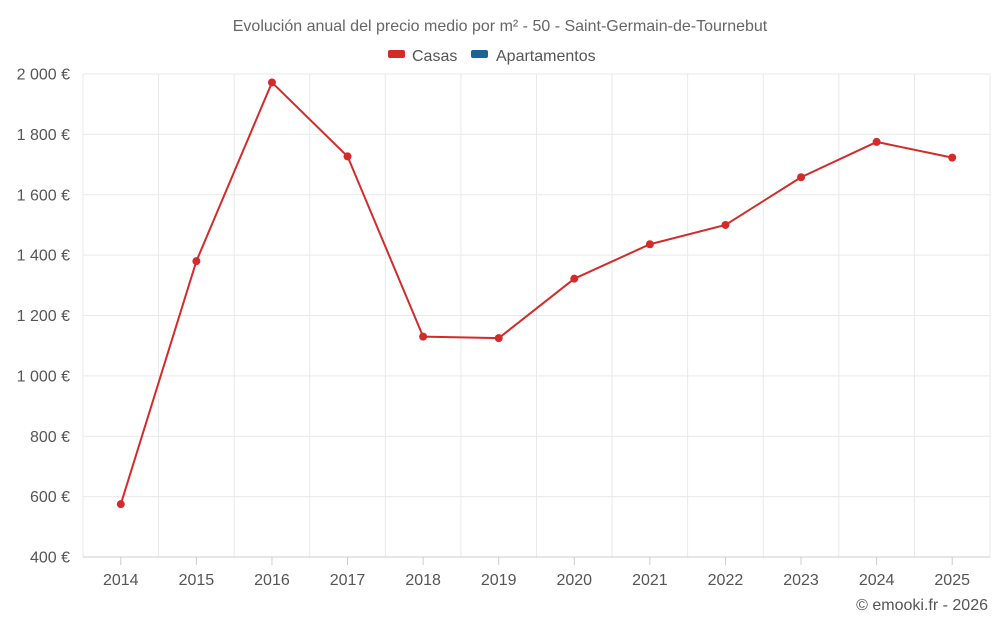 This screenshot has width=1000, height=630. Describe the element at coordinates (649, 244) in the screenshot. I see `data-point-casas-2021` at that location.